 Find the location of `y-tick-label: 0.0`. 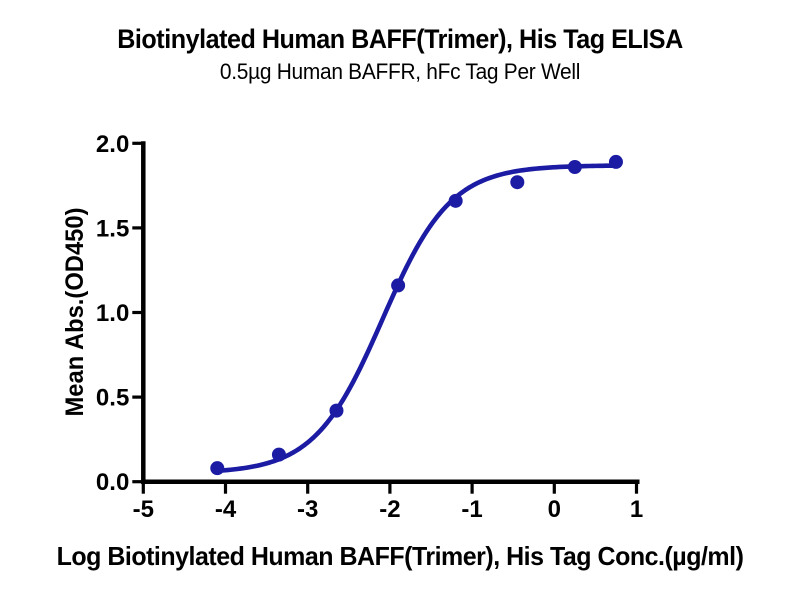

y-tick-label: 0.0 is located at coordinates (112, 482).